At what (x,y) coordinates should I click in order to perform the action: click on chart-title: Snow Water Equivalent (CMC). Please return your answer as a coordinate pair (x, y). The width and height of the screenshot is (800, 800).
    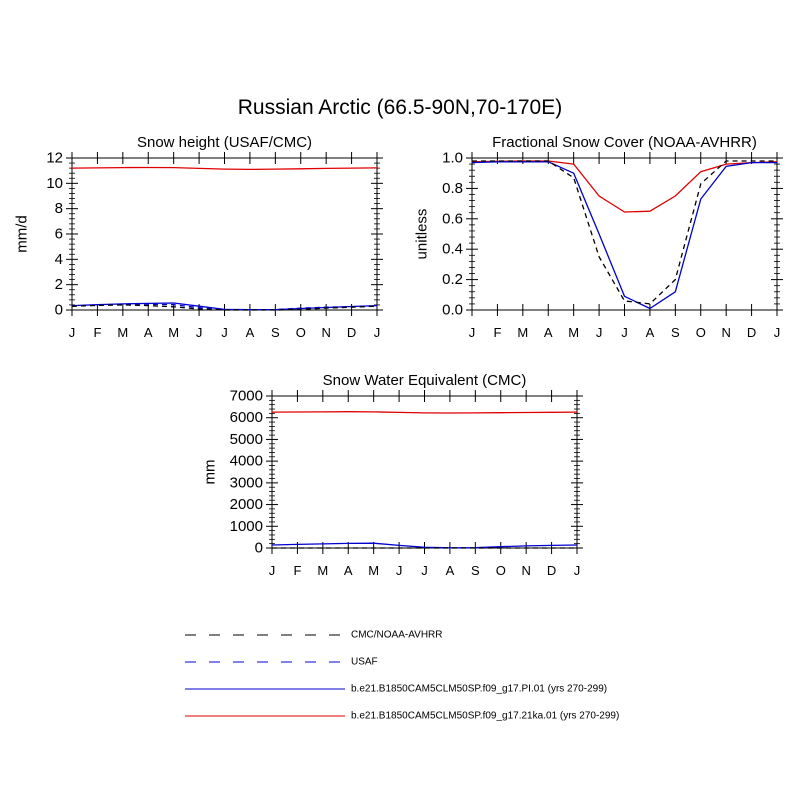
    Looking at the image, I should click on (425, 380).